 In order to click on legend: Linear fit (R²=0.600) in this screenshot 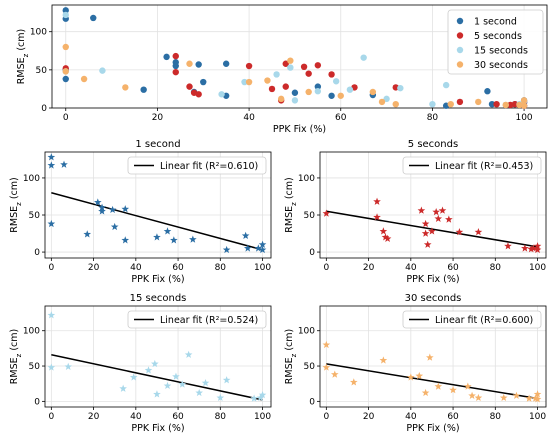, I will do `click(472, 319)`.